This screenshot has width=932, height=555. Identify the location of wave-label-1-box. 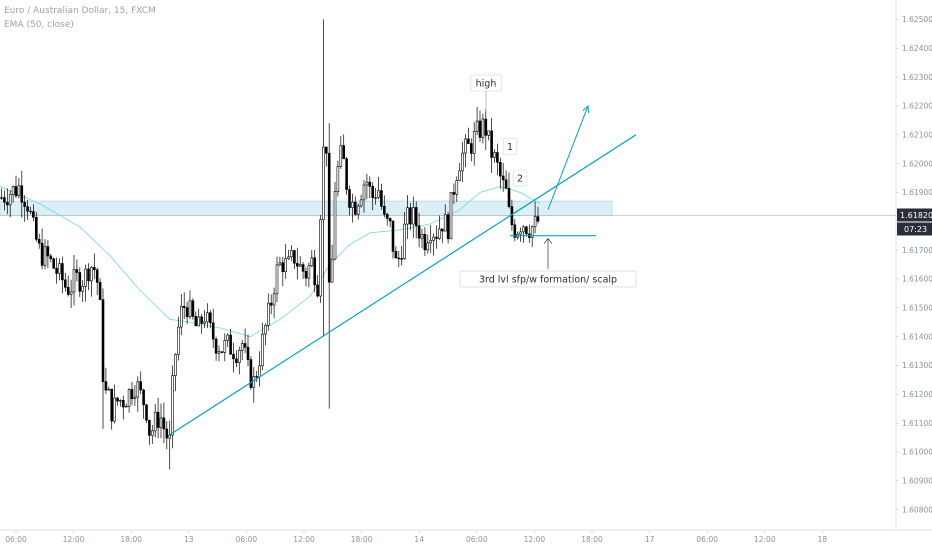
(510, 146).